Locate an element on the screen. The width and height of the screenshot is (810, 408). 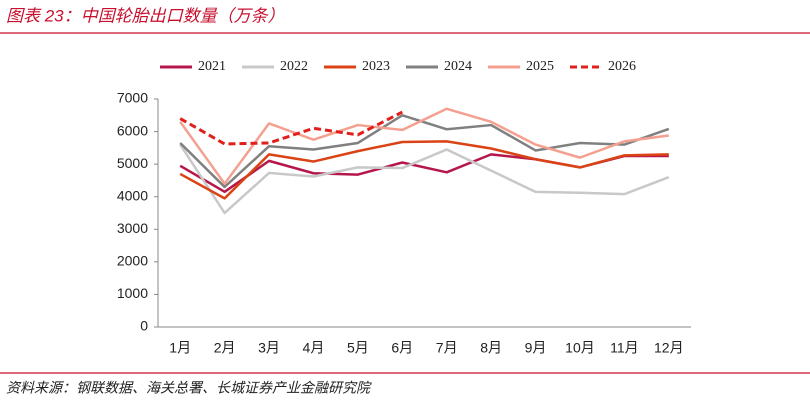
y-tick-label: 4000 is located at coordinates (132, 195).